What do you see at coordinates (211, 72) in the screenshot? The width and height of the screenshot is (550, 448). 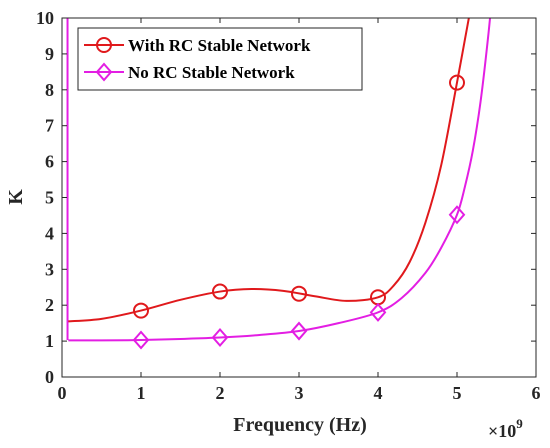 I see `legend-label-no-rc: No RC Stable Network` at bounding box center [211, 72].